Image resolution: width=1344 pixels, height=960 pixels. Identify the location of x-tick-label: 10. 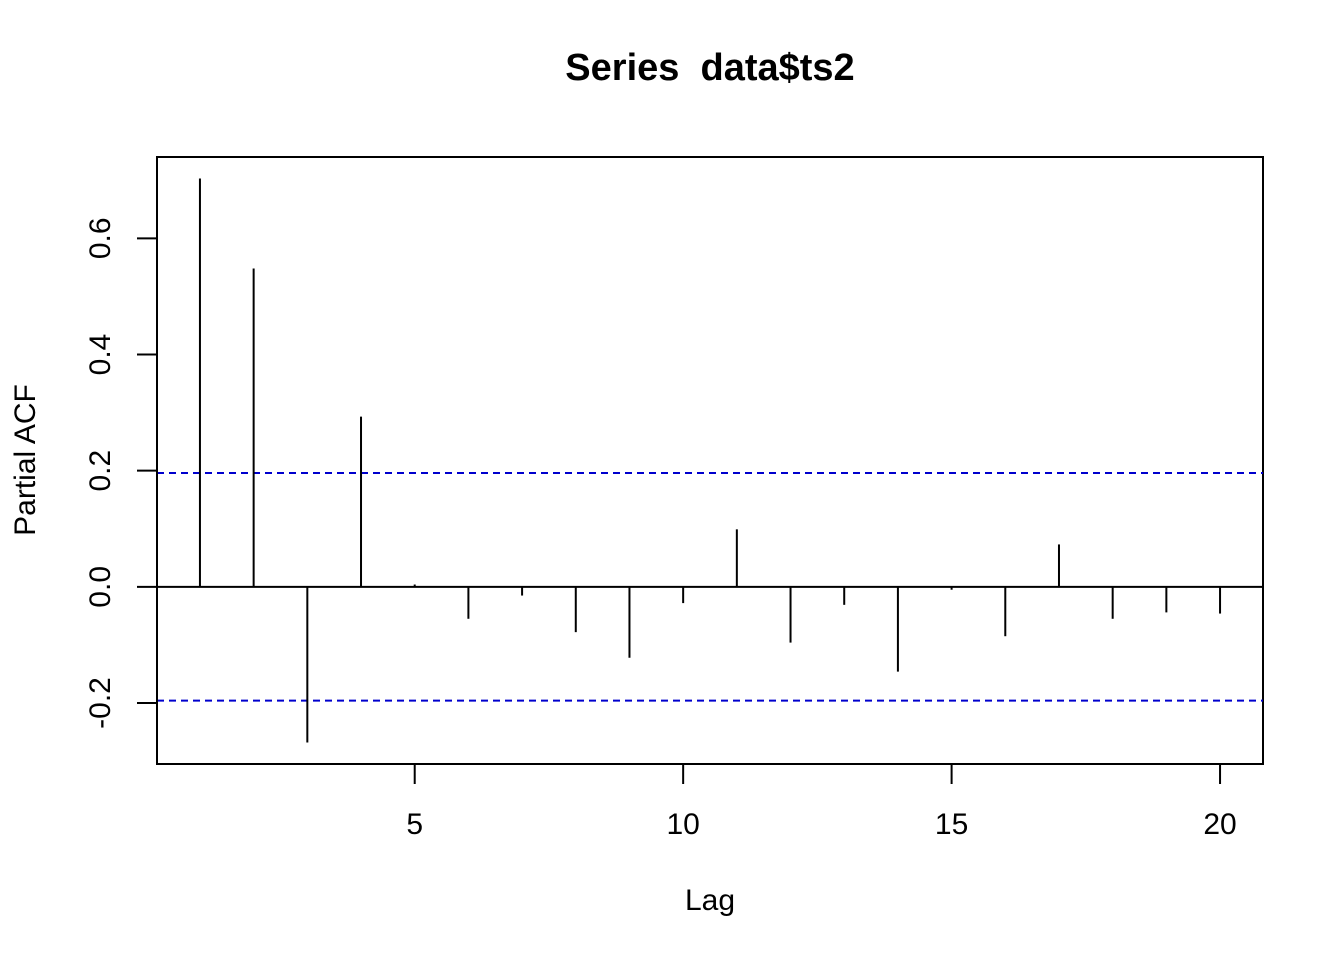
(682, 824).